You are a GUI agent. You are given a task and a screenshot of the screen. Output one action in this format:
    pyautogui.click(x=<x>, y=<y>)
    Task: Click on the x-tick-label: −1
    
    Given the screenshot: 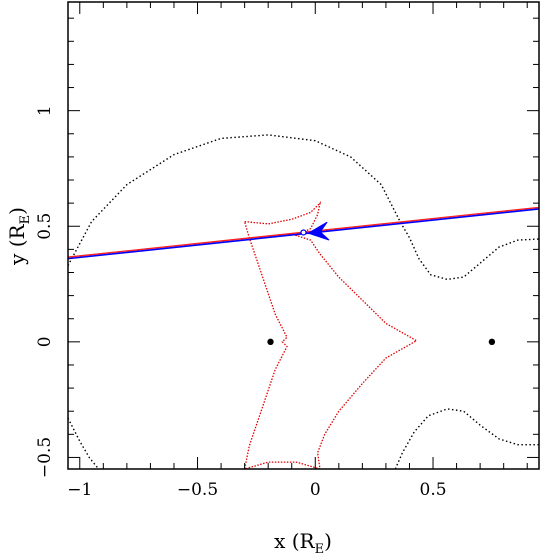 What is the action you would take?
    pyautogui.click(x=79, y=490)
    